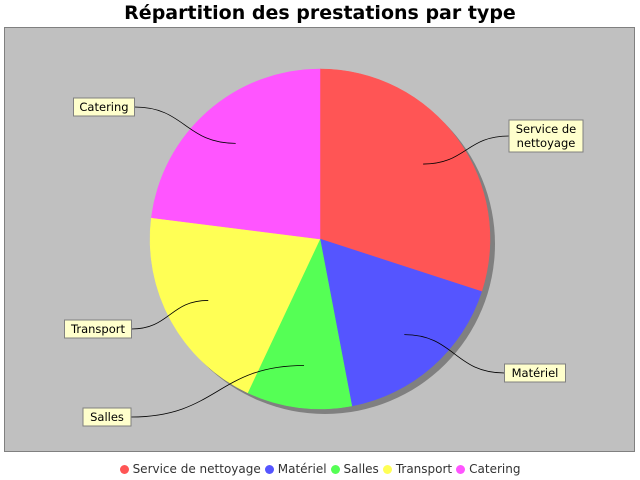  I want to click on slice-label-text: Catering, so click(103, 107).